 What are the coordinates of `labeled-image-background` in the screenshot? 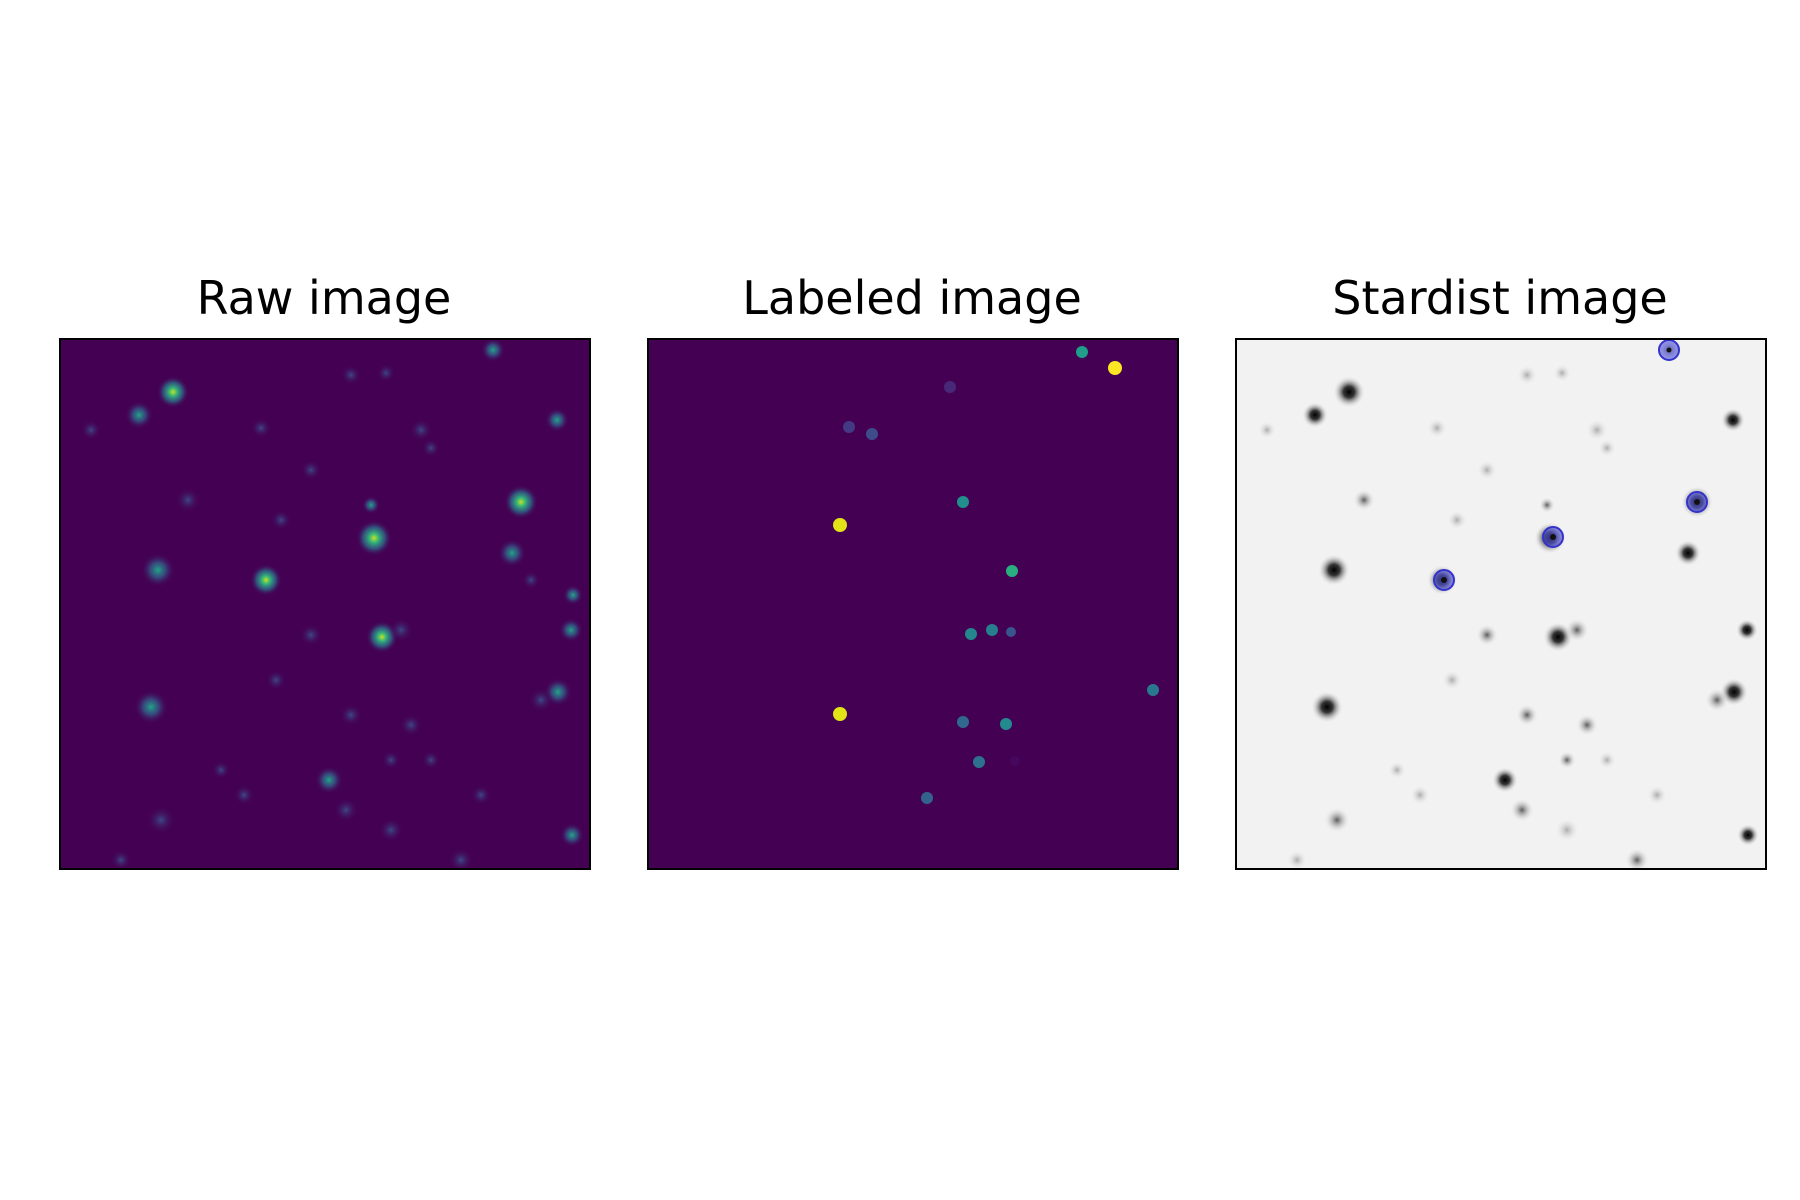 It's located at (913, 604).